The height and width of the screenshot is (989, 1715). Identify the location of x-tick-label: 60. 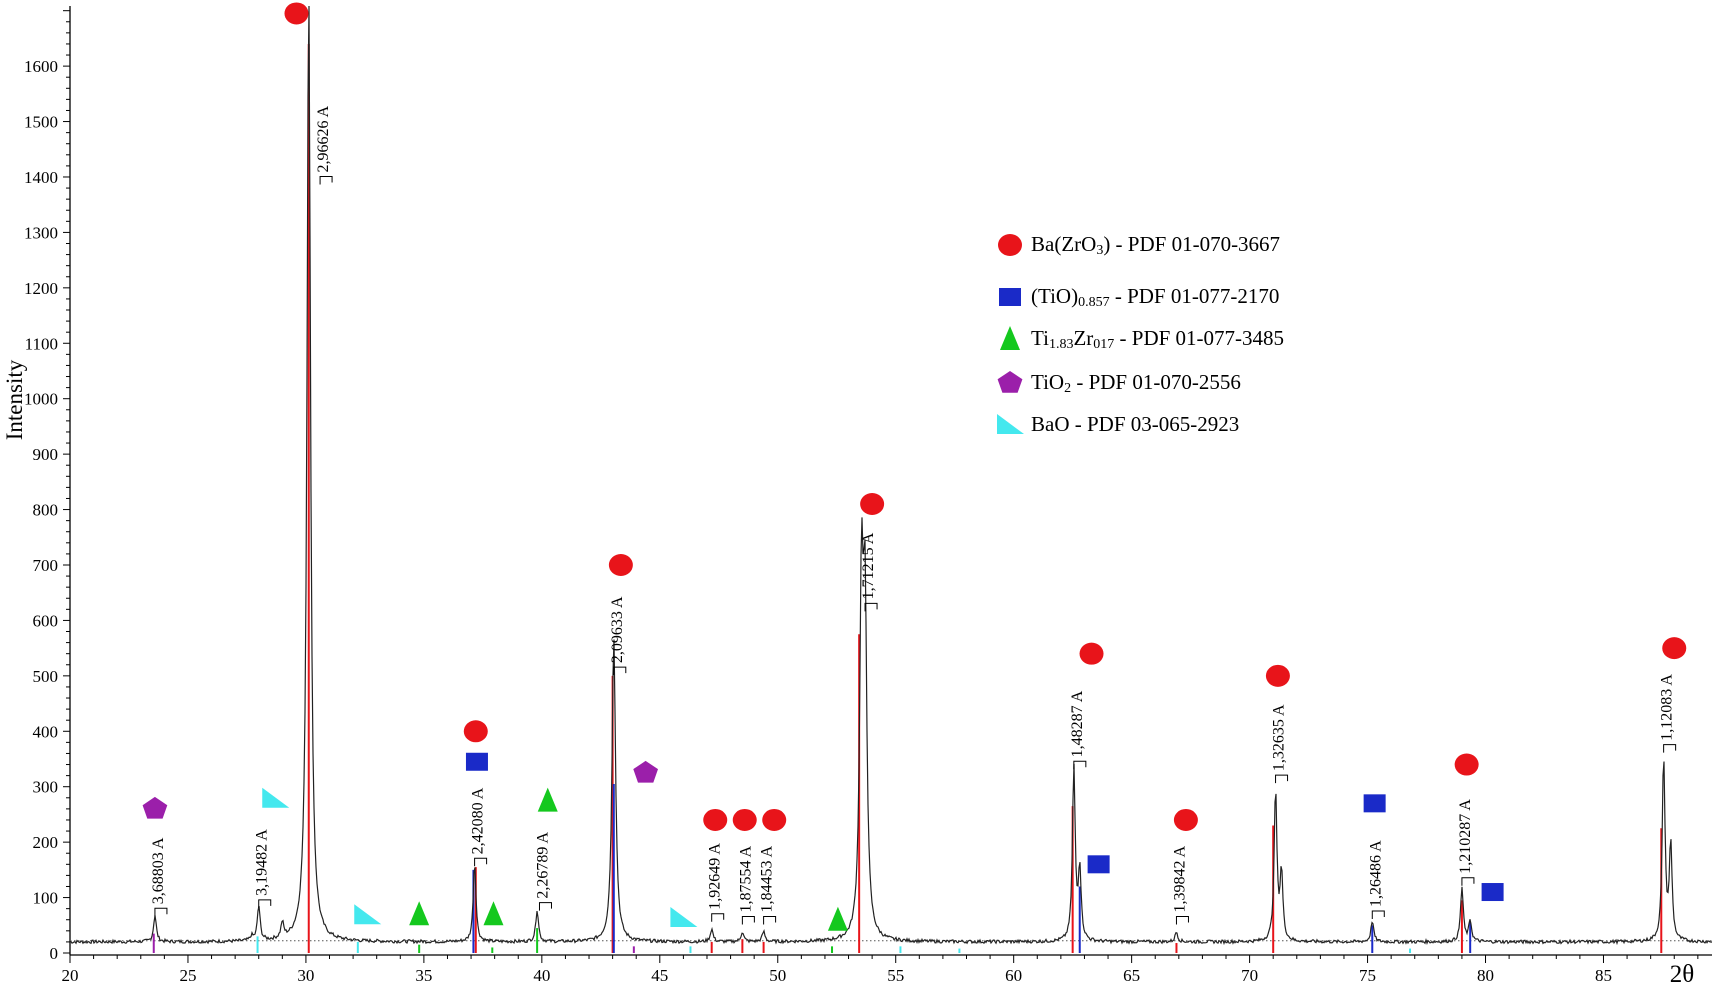
(1013, 975).